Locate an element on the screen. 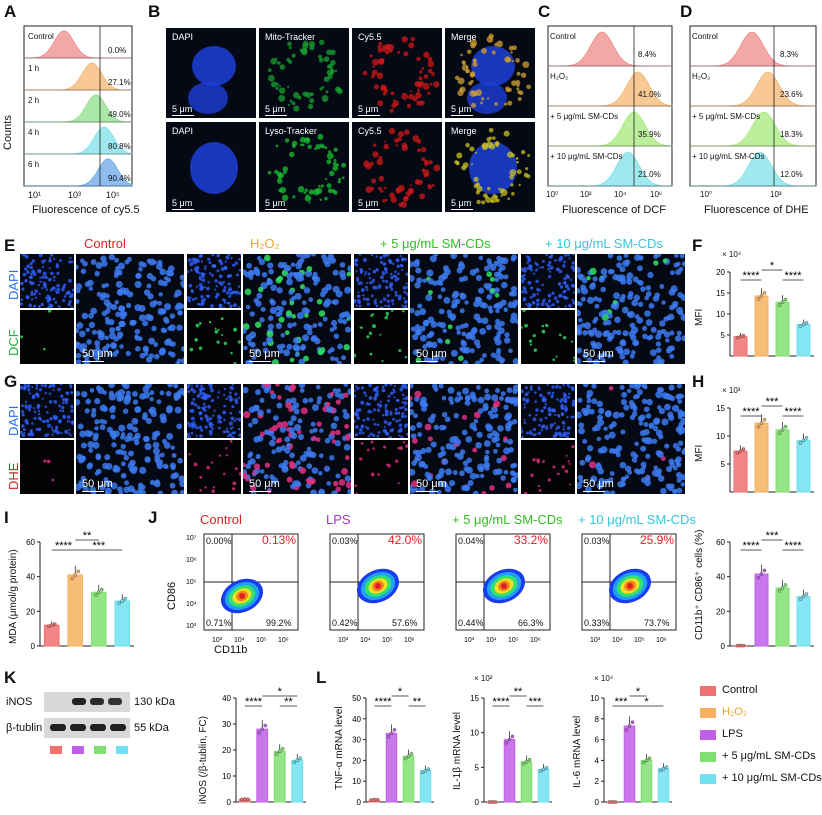  panel-b-label-row2-2: Cy5.5 is located at coordinates (370, 131).